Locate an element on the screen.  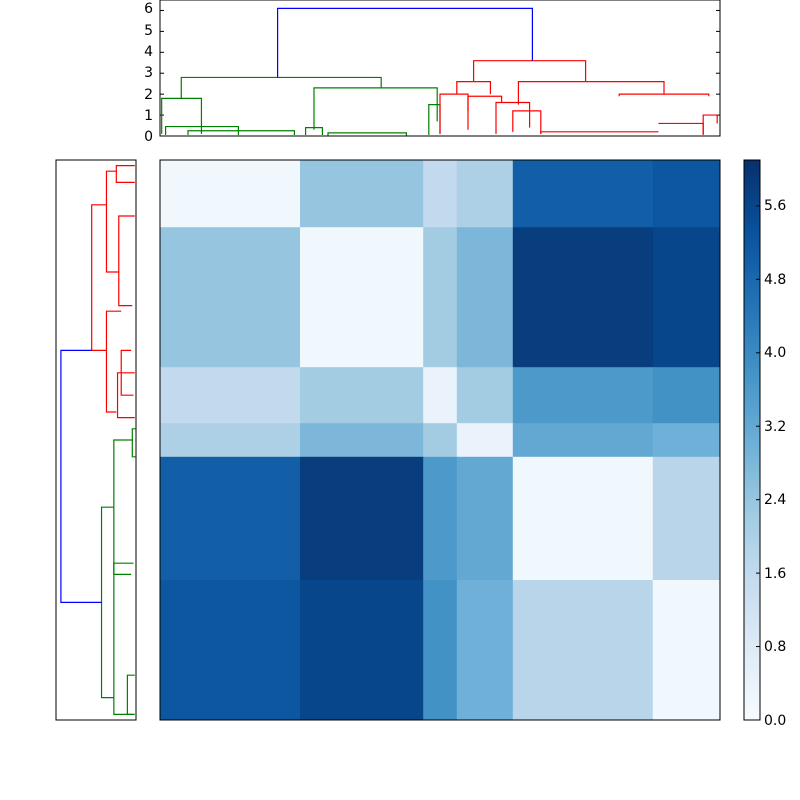
top-dendrogram-links is located at coordinates (440, 72).